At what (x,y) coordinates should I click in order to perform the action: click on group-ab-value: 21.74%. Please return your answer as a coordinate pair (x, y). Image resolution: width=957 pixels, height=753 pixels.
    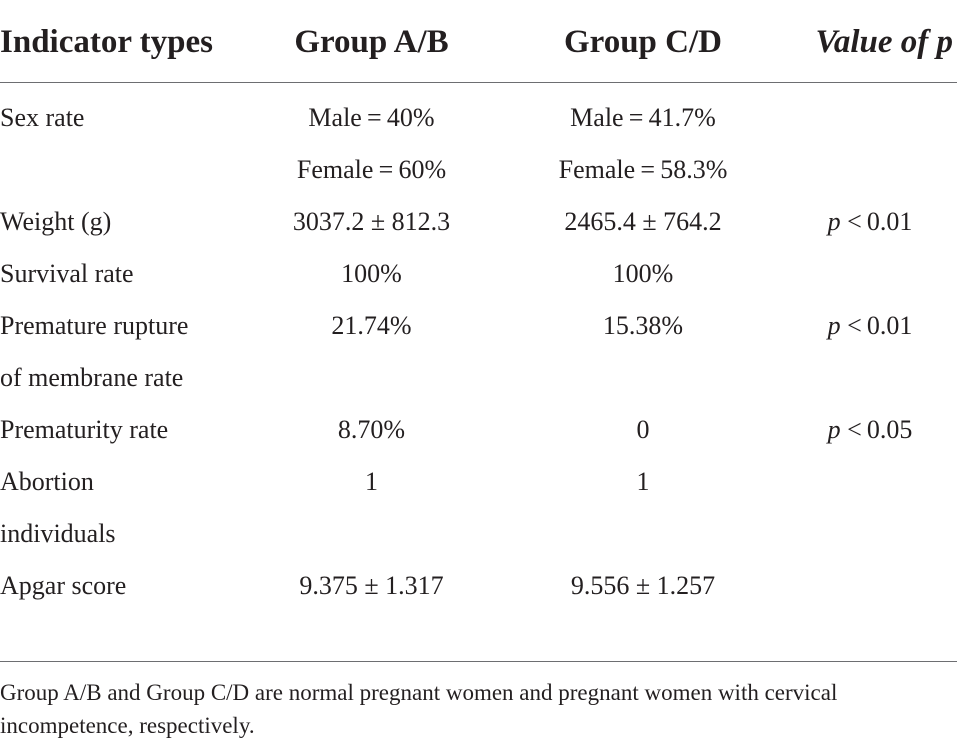
    Looking at the image, I should click on (371, 325).